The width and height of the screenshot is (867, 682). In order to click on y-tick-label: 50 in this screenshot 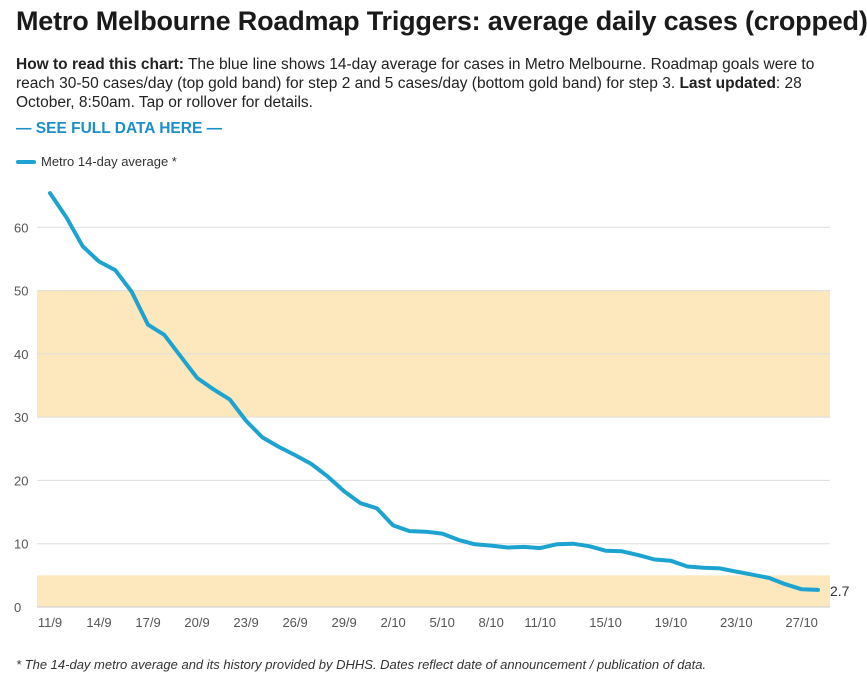, I will do `click(21, 291)`.